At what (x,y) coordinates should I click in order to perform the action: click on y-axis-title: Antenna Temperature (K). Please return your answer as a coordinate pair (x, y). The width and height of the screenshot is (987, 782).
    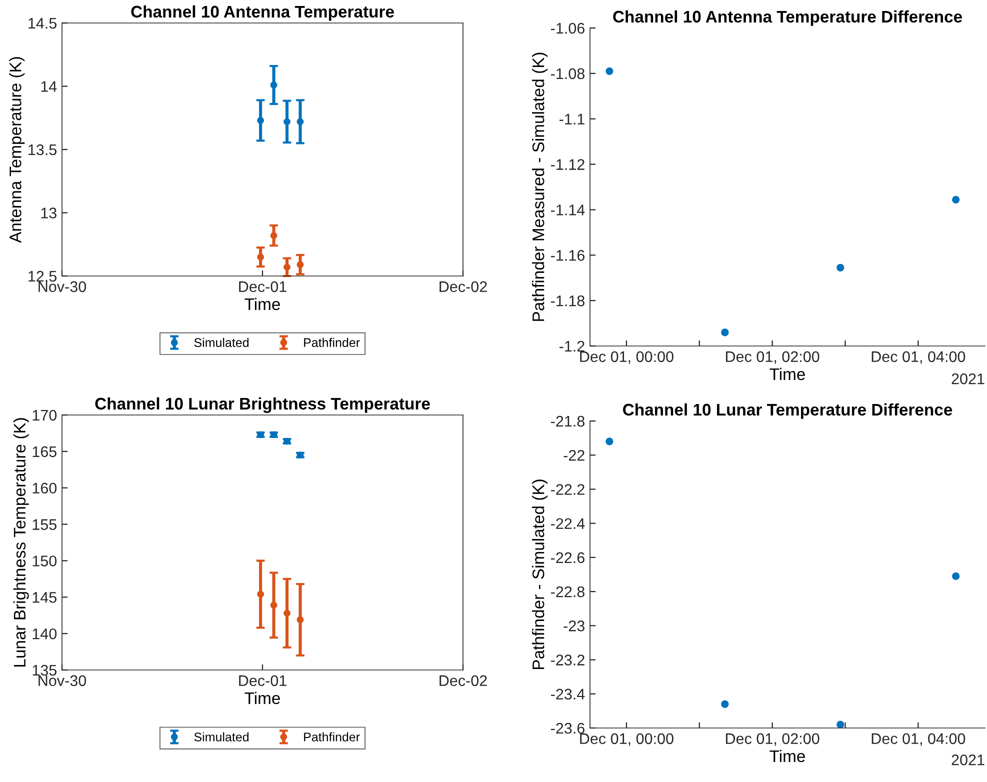
    Looking at the image, I should click on (17, 150).